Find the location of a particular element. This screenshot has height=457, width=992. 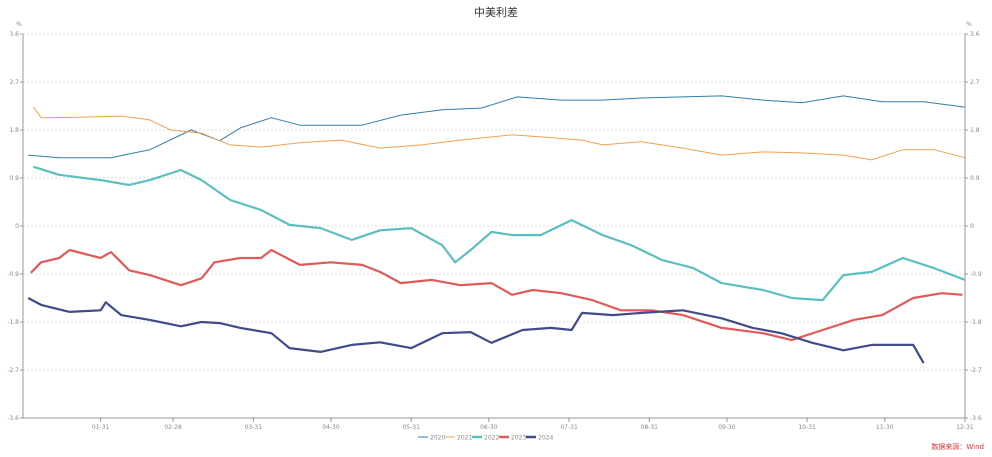

y-tick-label-right: 2.7 is located at coordinates (975, 82).